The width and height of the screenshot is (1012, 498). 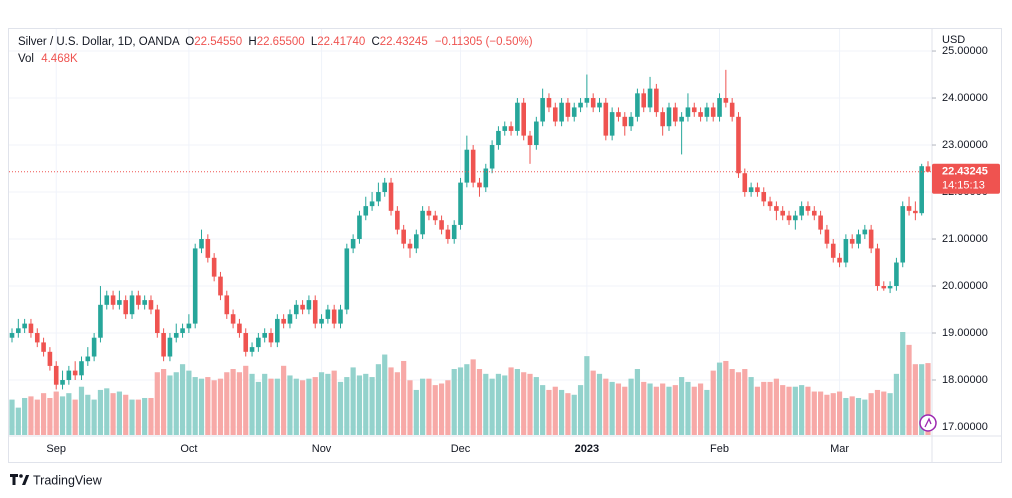 I want to click on close-label: C, so click(x=375, y=42).